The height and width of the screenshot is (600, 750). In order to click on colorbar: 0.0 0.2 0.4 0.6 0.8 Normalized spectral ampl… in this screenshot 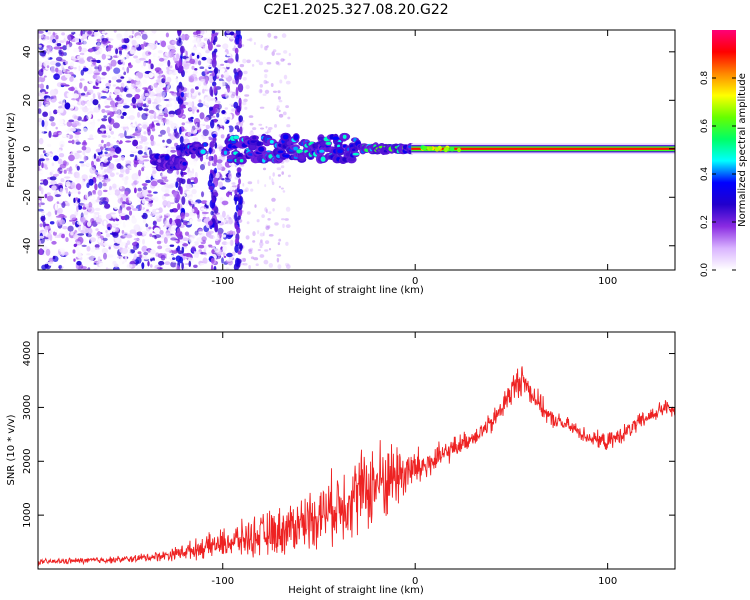, I will do `click(724, 153)`.